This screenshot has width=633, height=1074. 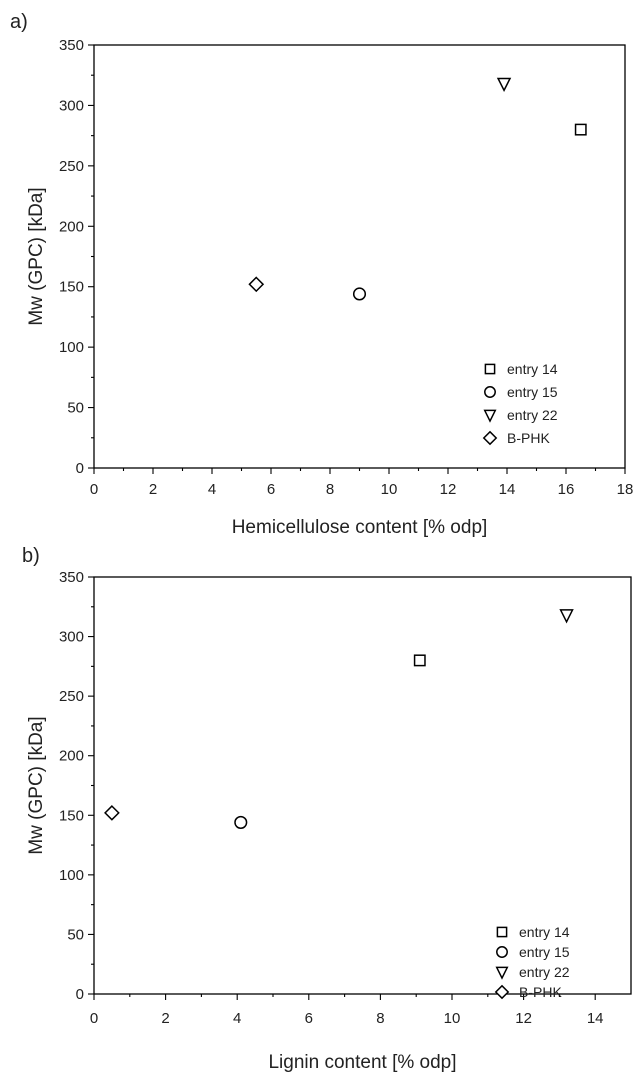 What do you see at coordinates (362, 1062) in the screenshot?
I see `x-axis-label-b: Lignin content [% odp]` at bounding box center [362, 1062].